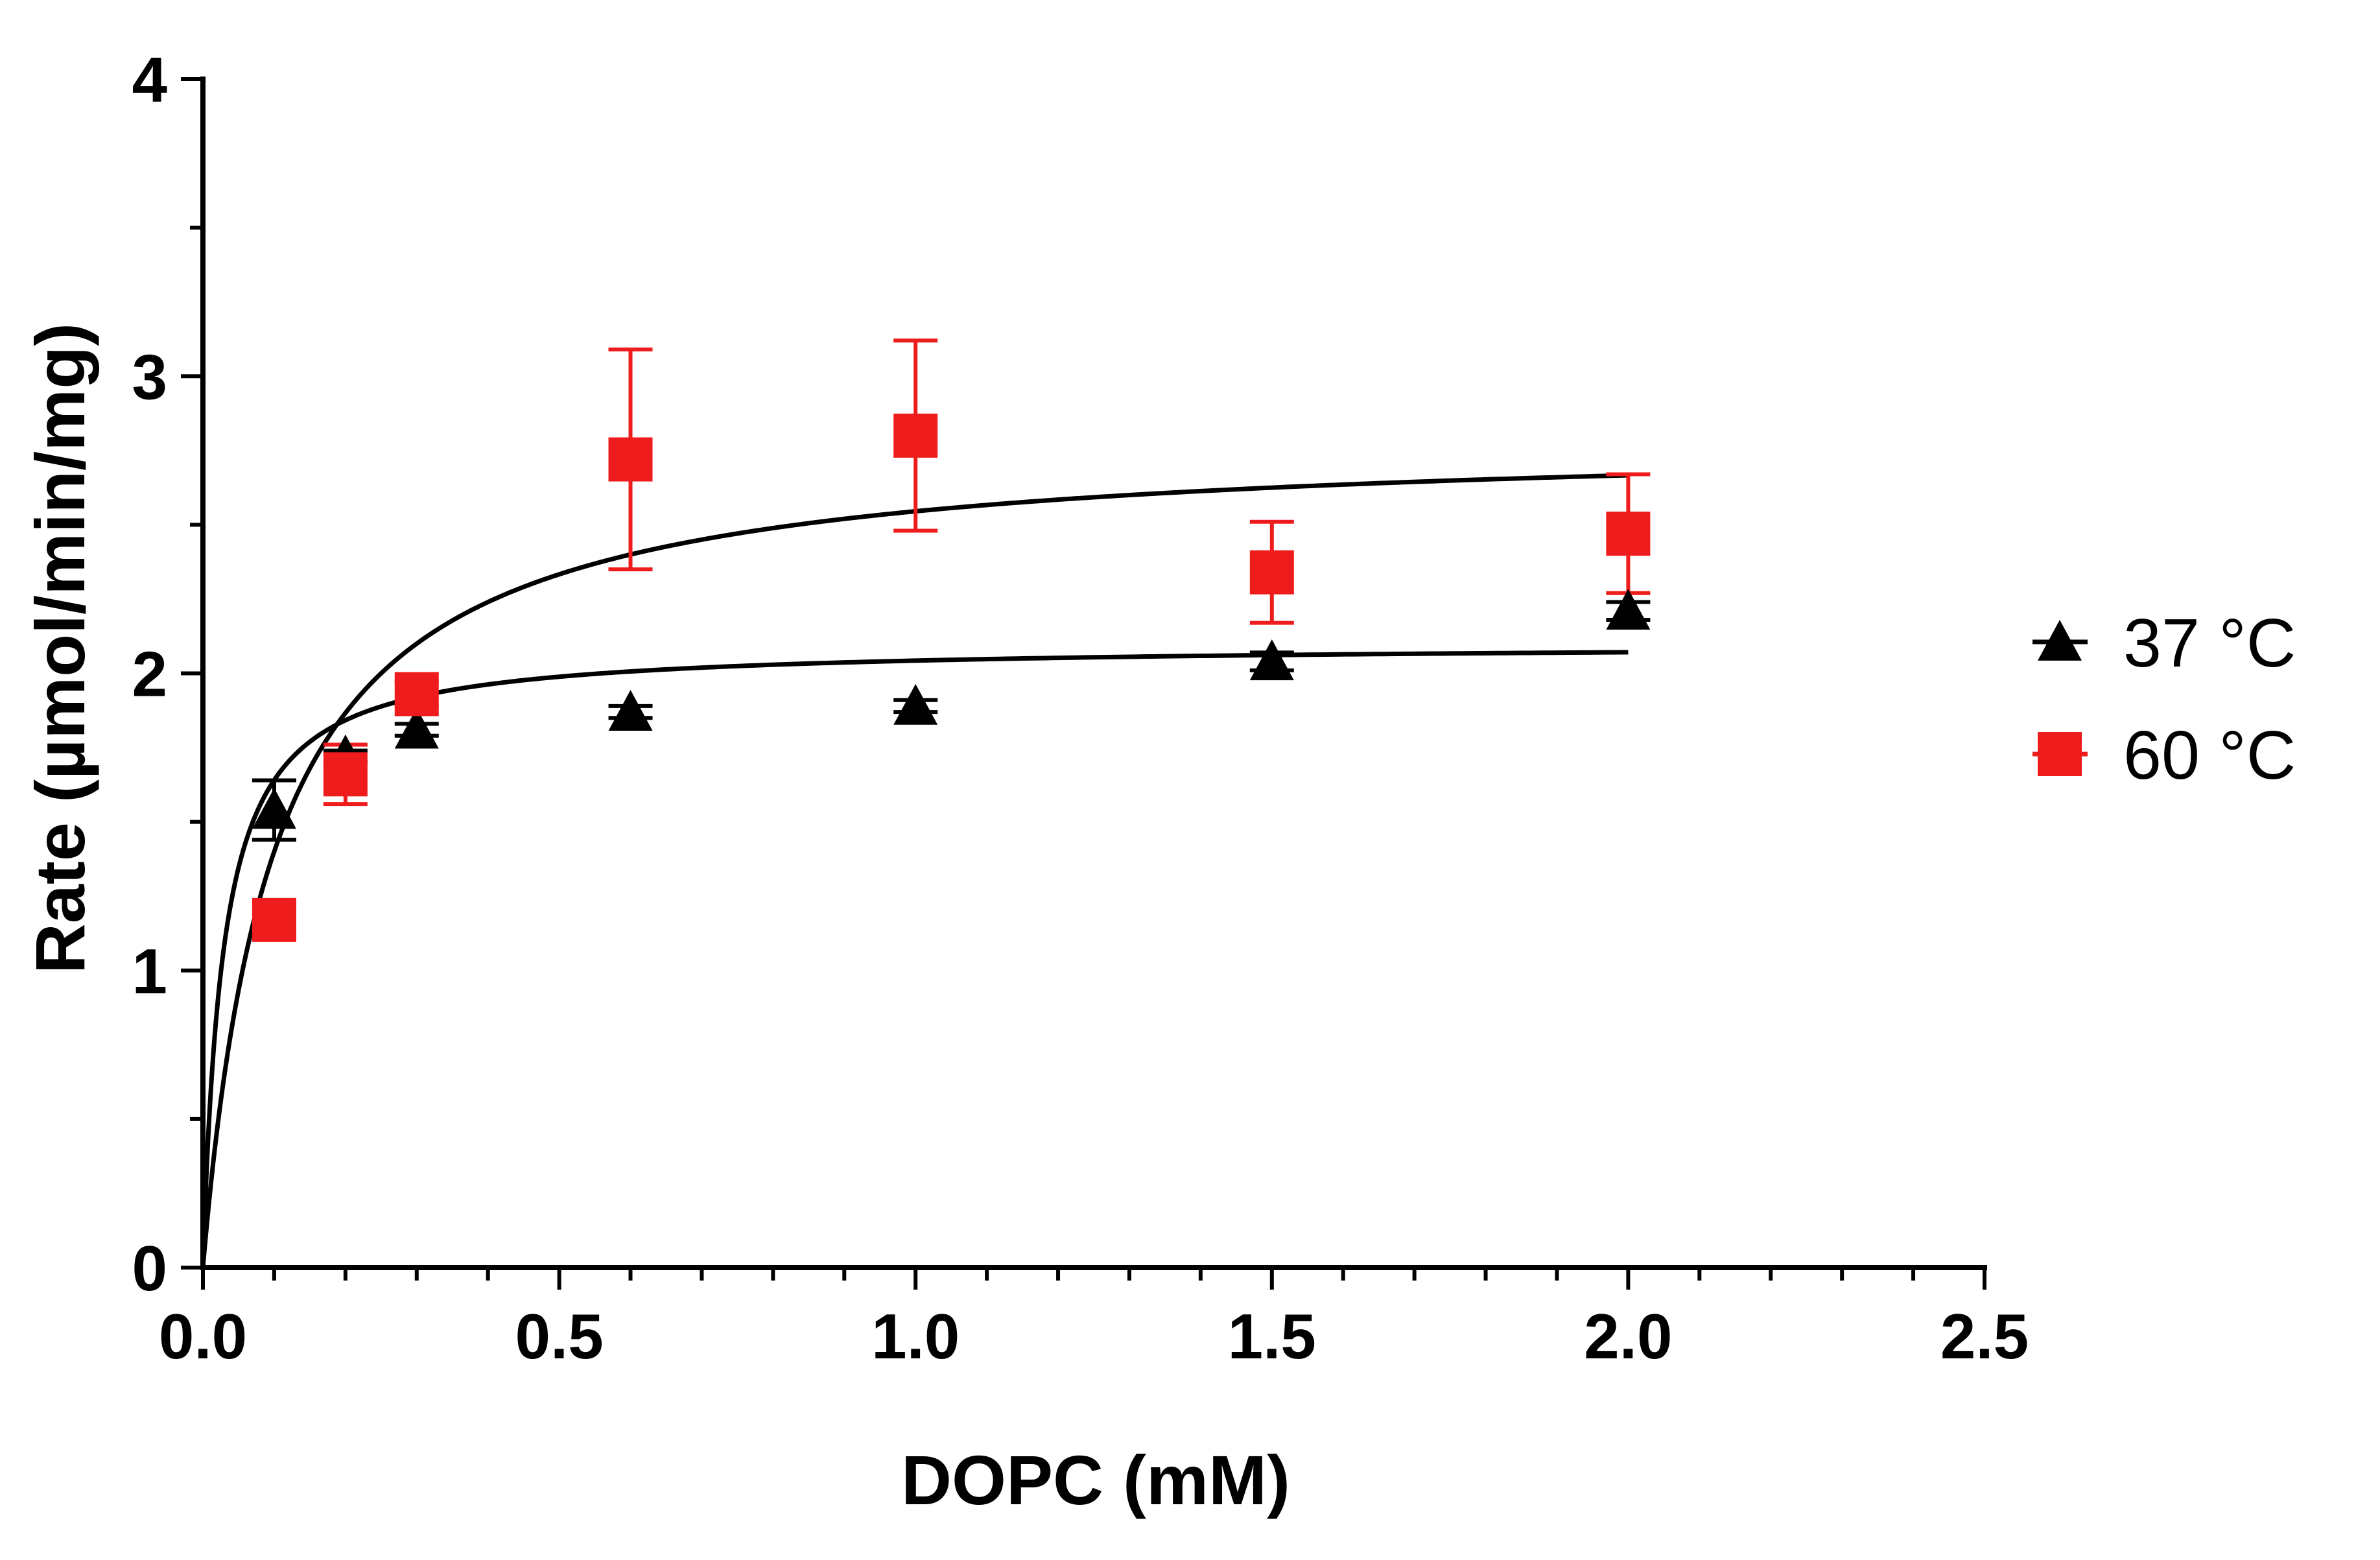  Describe the element at coordinates (60, 648) in the screenshot. I see `y-axis-title: Rate (µmol/min/mg)` at that location.